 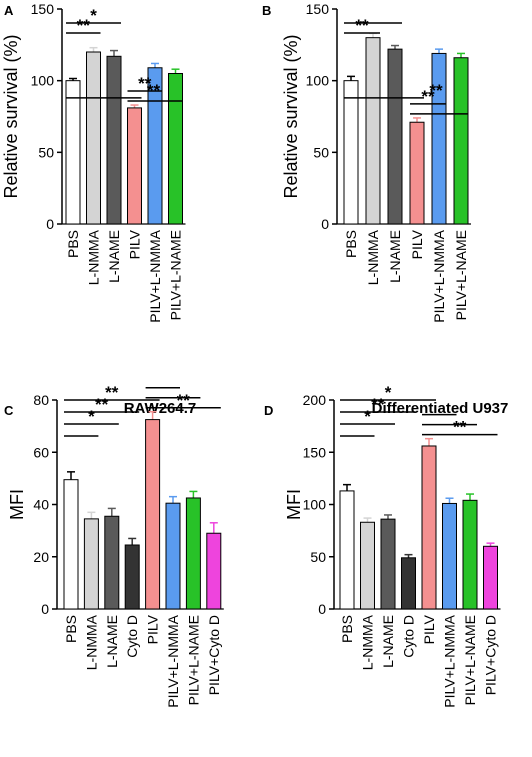 What do you see at coordinates (9, 10) in the screenshot?
I see `panel-letter: A` at bounding box center [9, 10].